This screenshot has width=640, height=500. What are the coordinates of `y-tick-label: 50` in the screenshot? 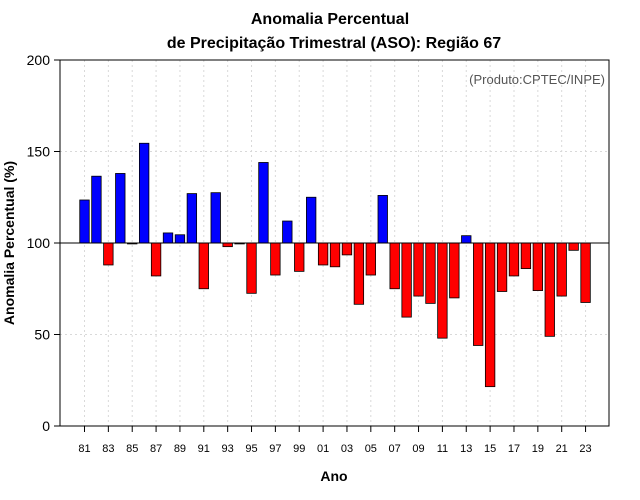 It's located at (42, 335).